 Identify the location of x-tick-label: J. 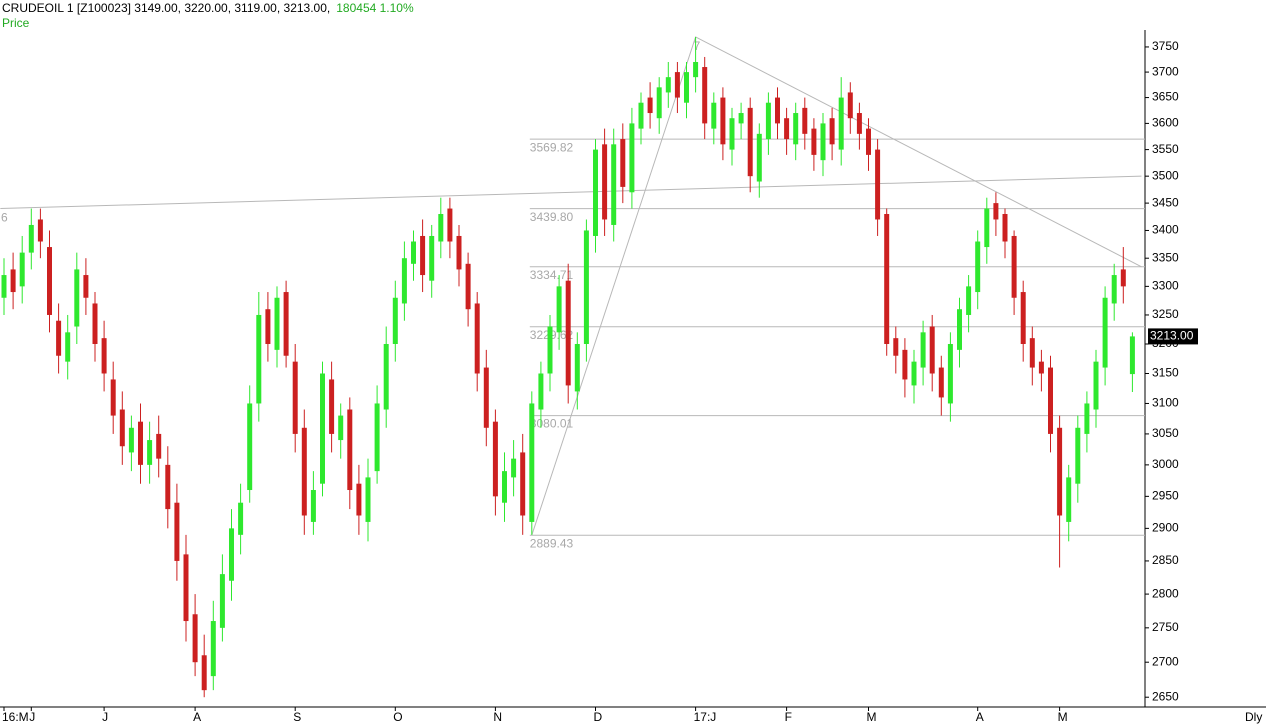
(32, 717).